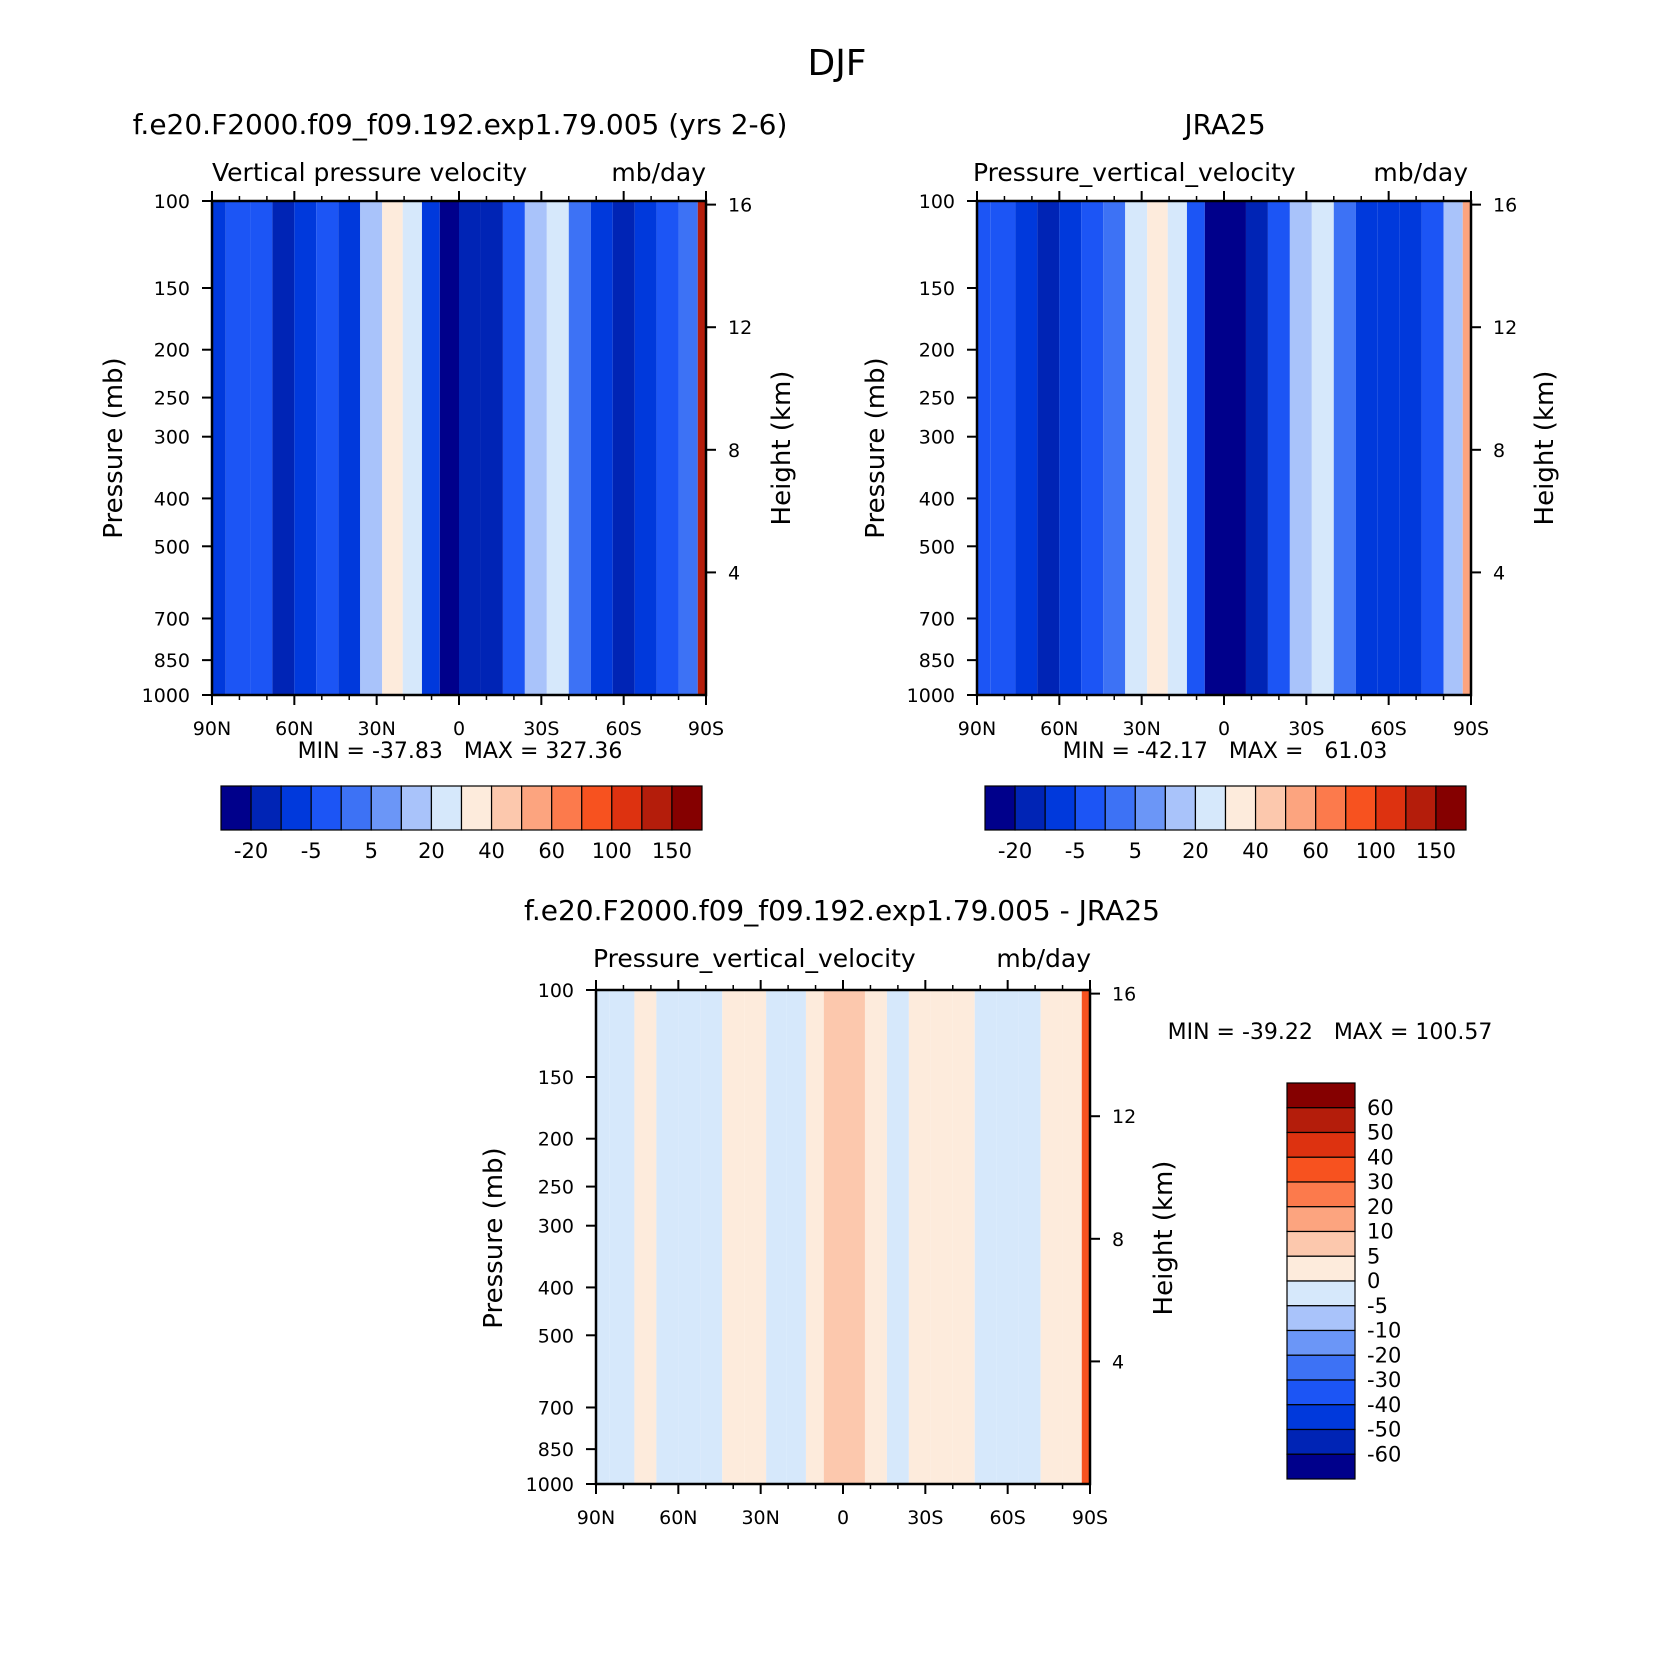  Describe the element at coordinates (556, 991) in the screenshot. I see `y-tick-label: 100` at that location.